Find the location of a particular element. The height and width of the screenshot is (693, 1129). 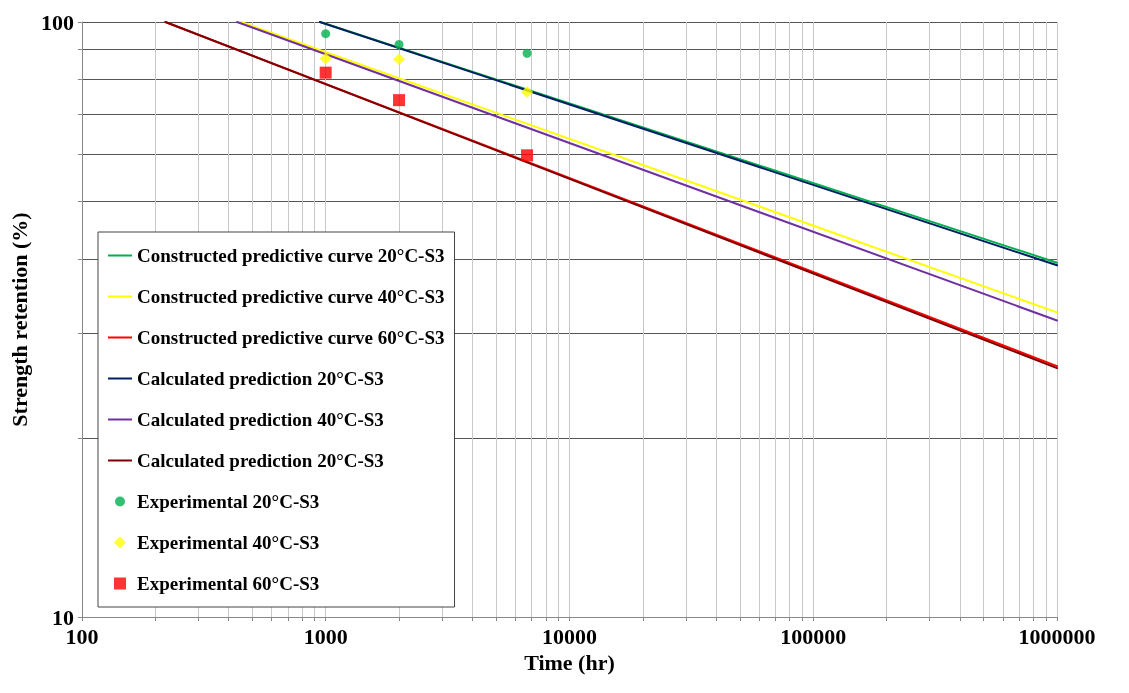

legend-label: Calculated prediction 40°C-S3 is located at coordinates (260, 419).